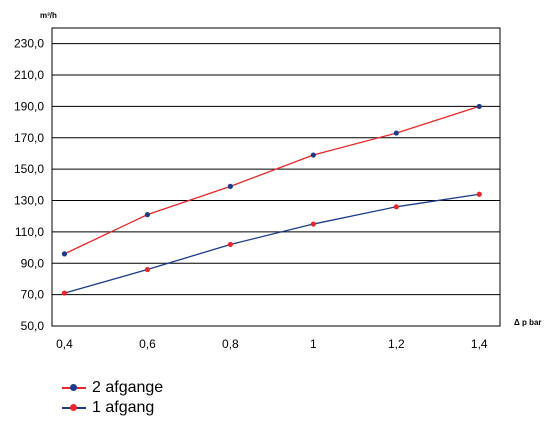  What do you see at coordinates (29, 138) in the screenshot?
I see `y-tick-label: 170,0` at bounding box center [29, 138].